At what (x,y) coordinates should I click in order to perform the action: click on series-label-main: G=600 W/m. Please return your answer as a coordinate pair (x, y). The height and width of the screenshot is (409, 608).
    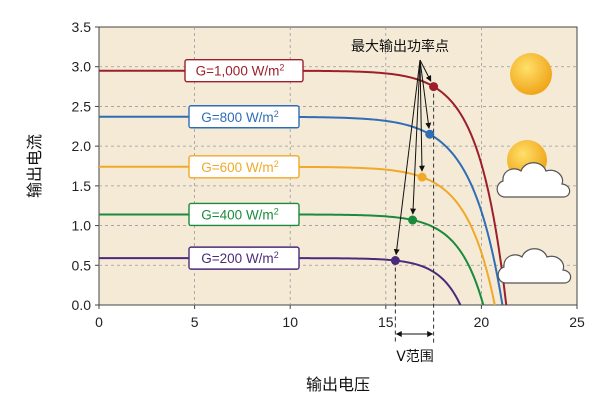
    Looking at the image, I should click on (237, 167).